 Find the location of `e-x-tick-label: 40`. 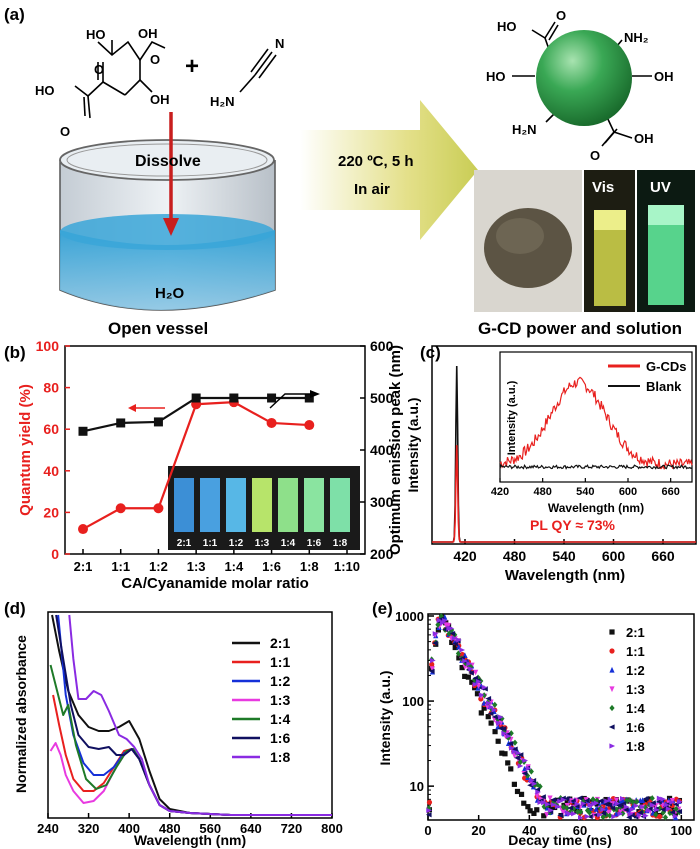

e-x-tick-label: 40 is located at coordinates (529, 830).